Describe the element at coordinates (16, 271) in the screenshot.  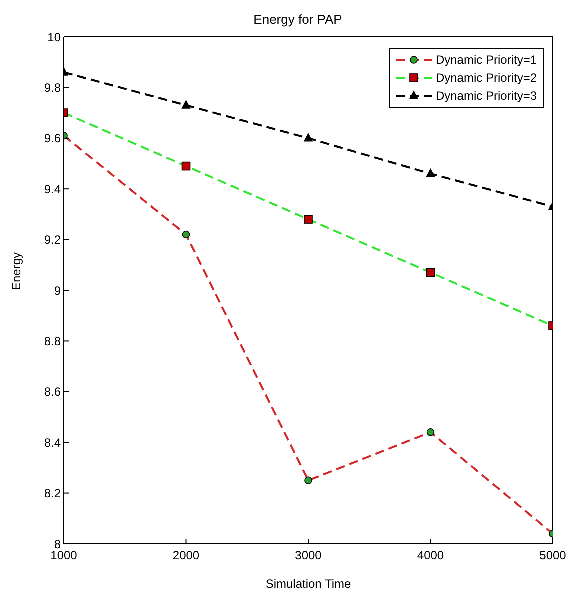
I see `y-axis-title: Energy` at that location.